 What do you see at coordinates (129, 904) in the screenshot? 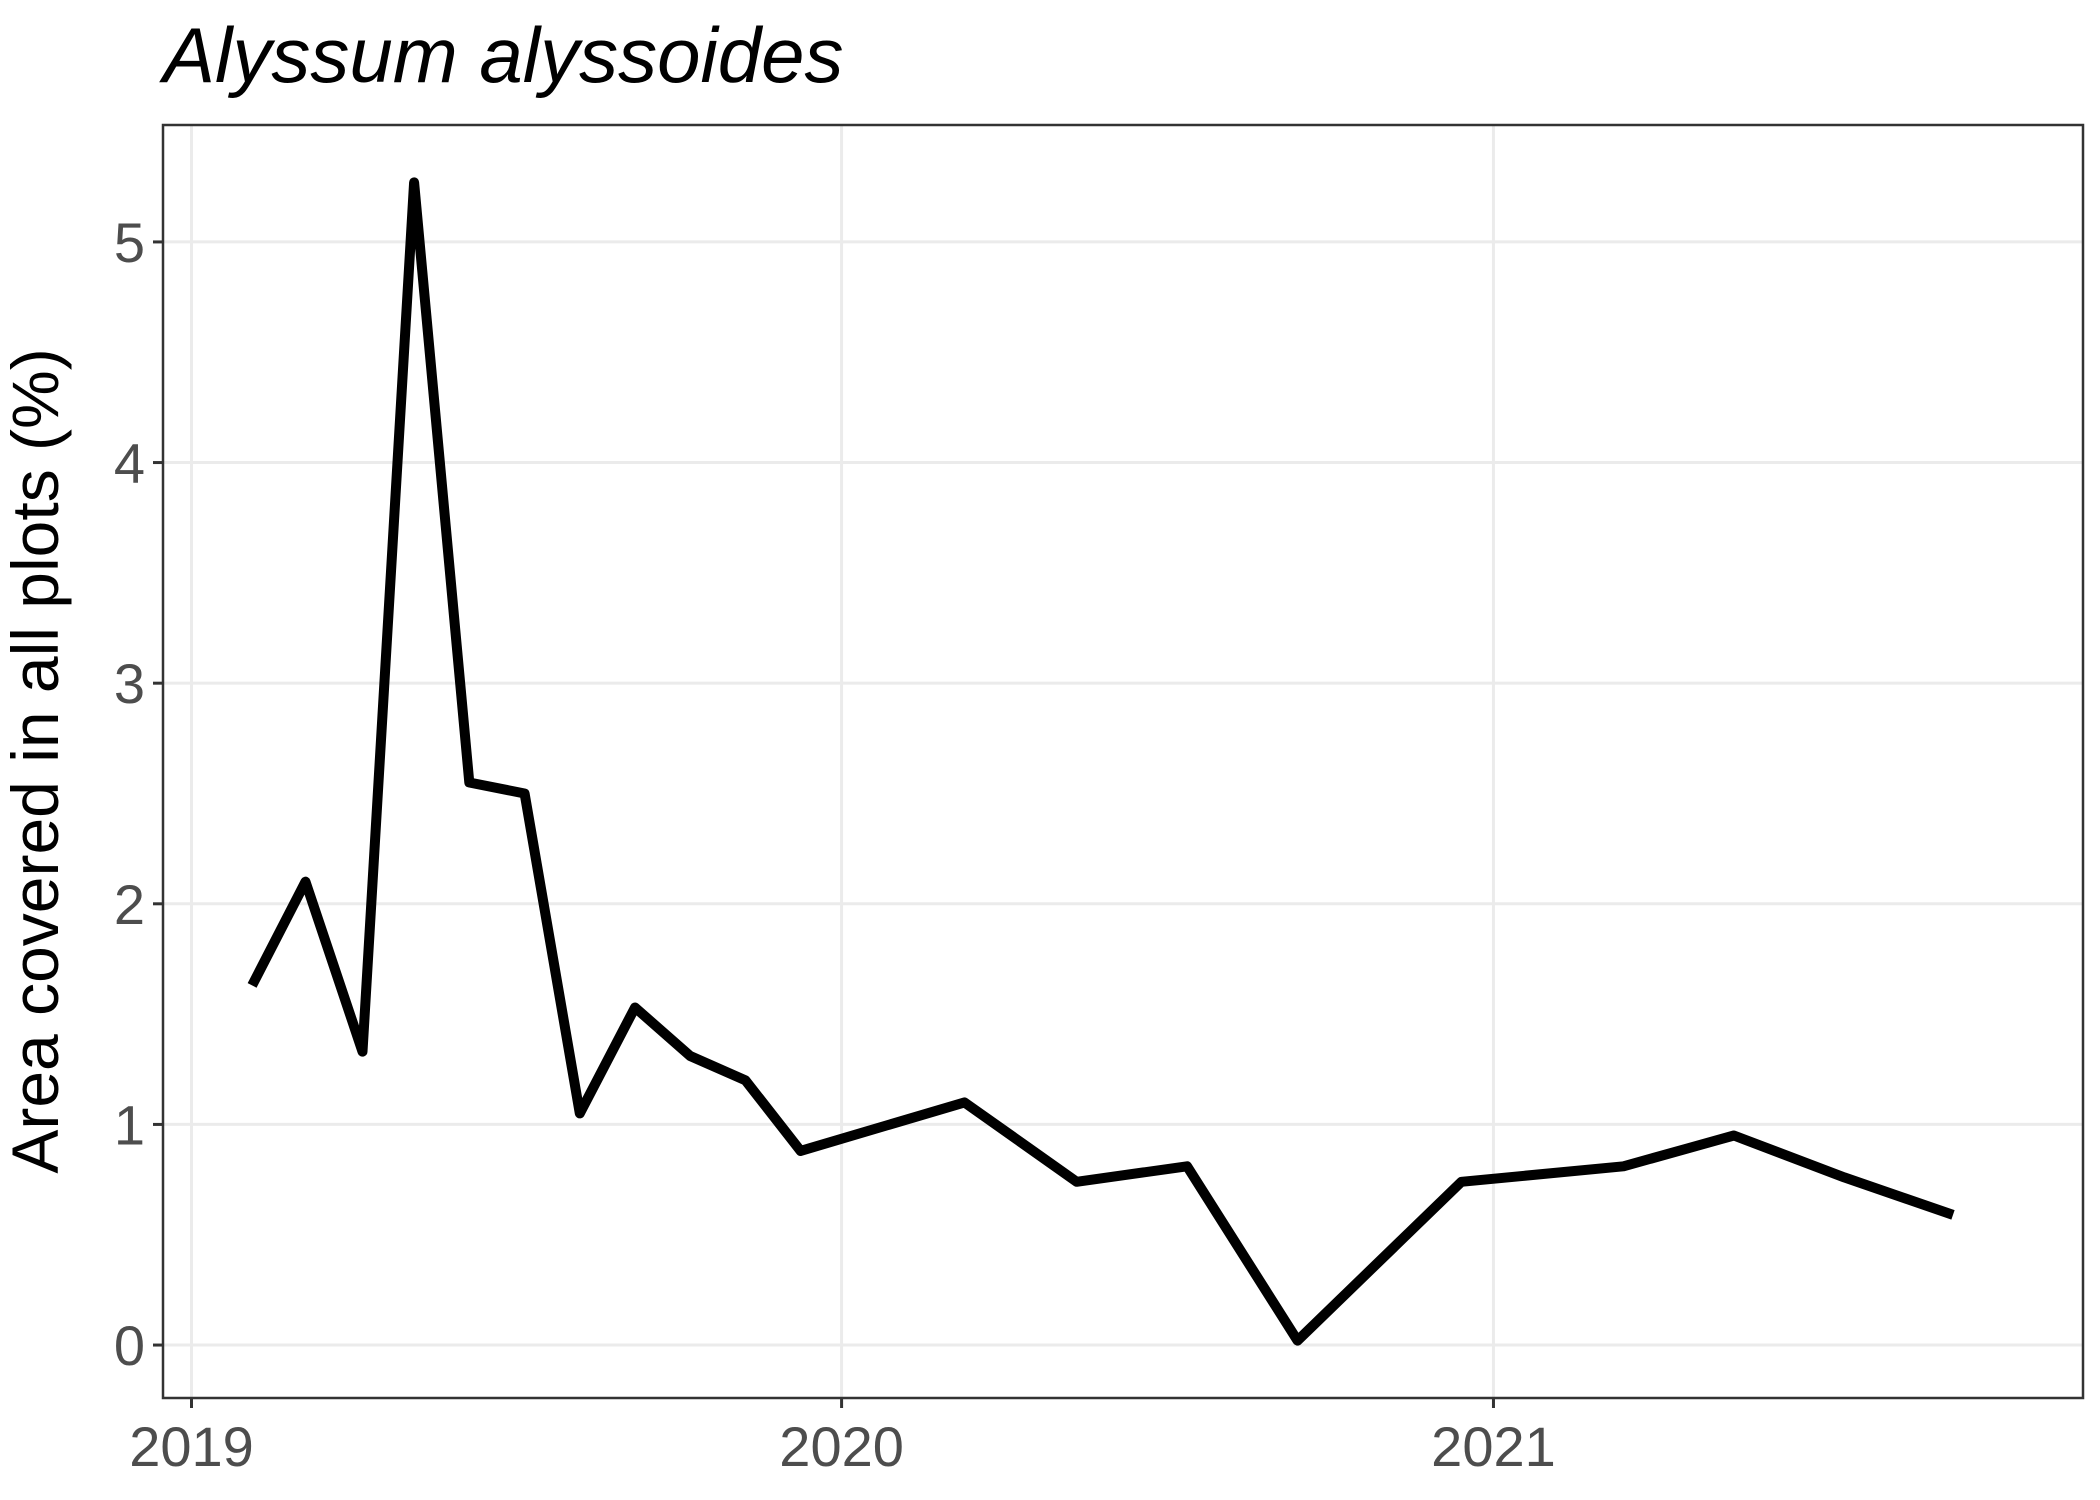
I see `y-tick-label: 2` at bounding box center [129, 904].